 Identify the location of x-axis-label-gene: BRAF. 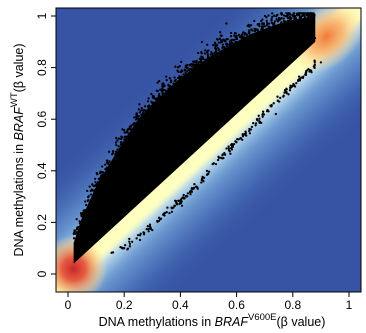
(232, 322).